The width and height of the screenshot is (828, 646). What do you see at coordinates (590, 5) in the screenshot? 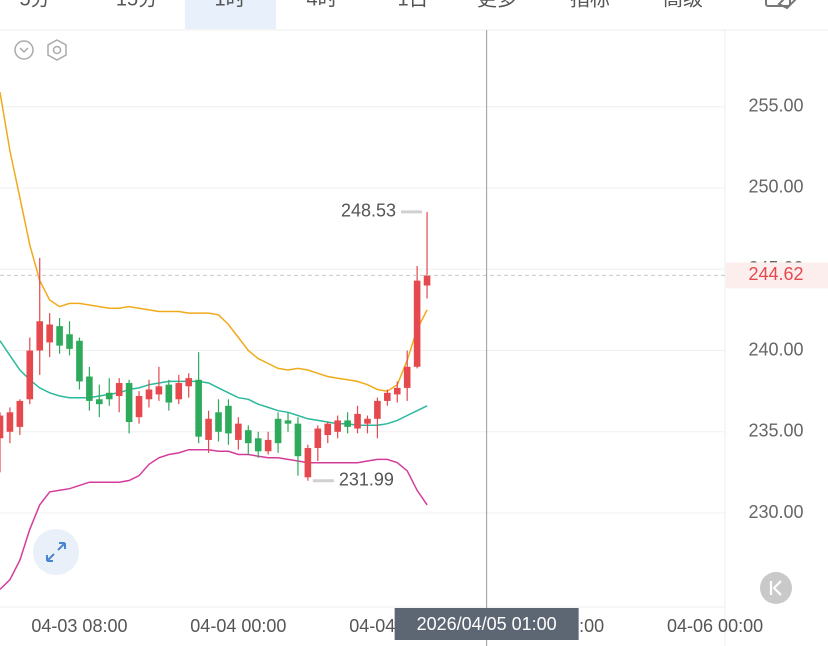
I see `tab-label: 指标` at bounding box center [590, 5].